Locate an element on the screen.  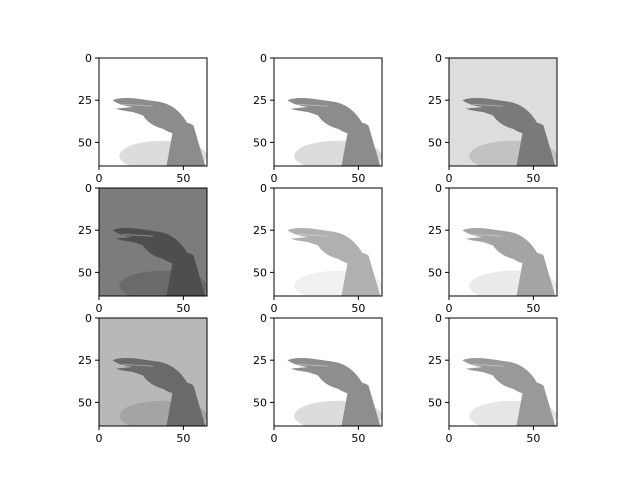
subplot-7: 0 25 50 0 50 is located at coordinates (143, 378).